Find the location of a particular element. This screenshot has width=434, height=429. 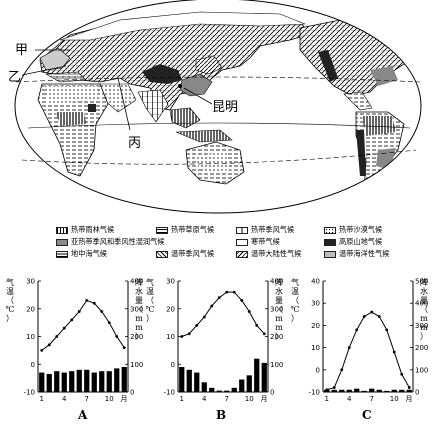

indonesia is located at coordinates (204, 136).